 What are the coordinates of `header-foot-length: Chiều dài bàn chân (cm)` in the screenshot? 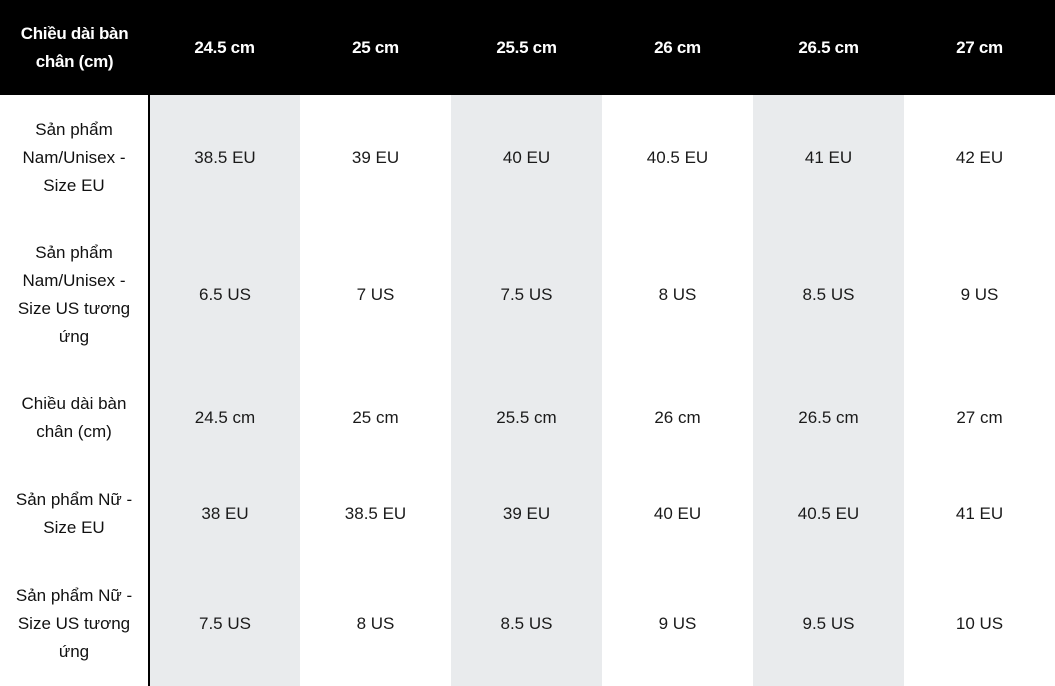 It's located at (74, 47).